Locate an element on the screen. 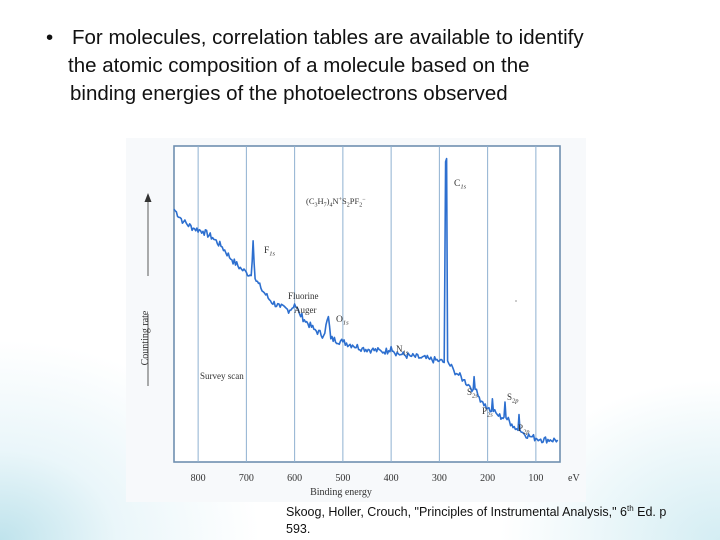  peak-label-n1s: N1s is located at coordinates (402, 350).